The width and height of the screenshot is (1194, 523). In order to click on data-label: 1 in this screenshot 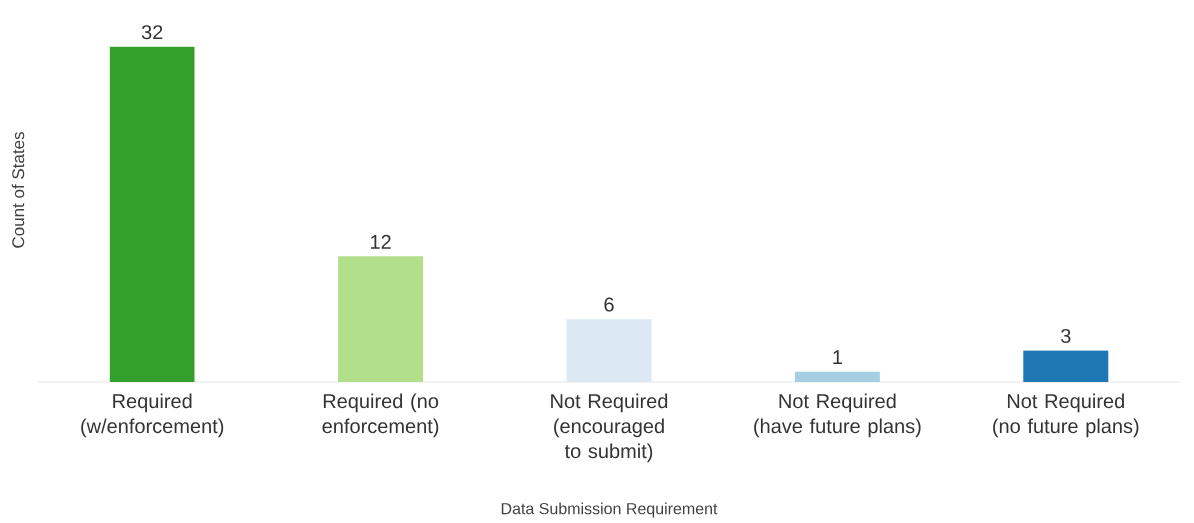, I will do `click(837, 357)`.